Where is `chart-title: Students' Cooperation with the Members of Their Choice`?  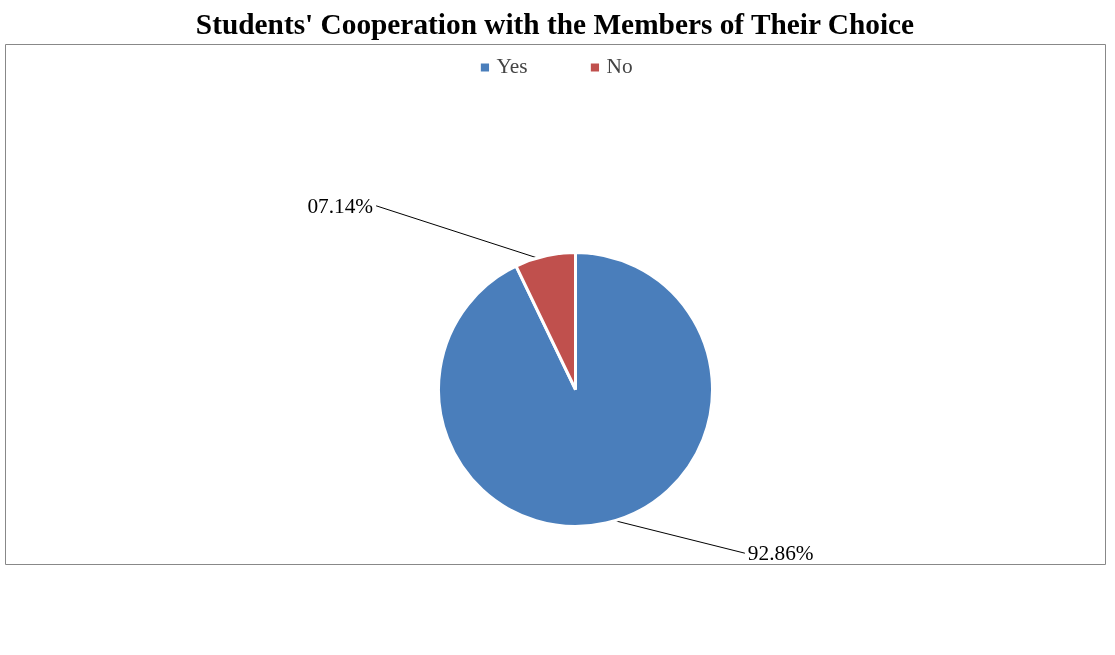 chart-title: Students' Cooperation with the Members of Their Choice is located at coordinates (555, 23).